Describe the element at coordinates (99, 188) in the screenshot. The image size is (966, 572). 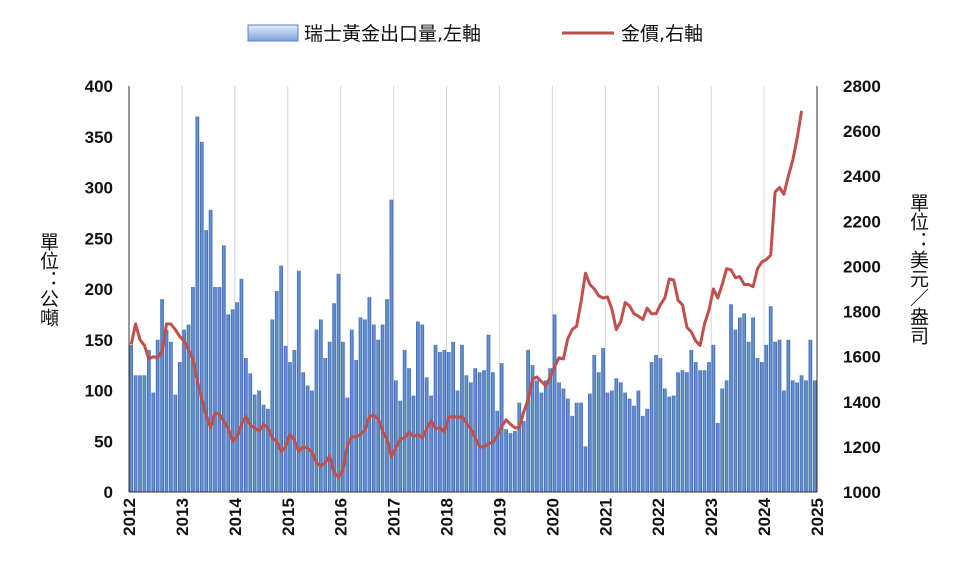
I see `left-tick-label: 300` at that location.